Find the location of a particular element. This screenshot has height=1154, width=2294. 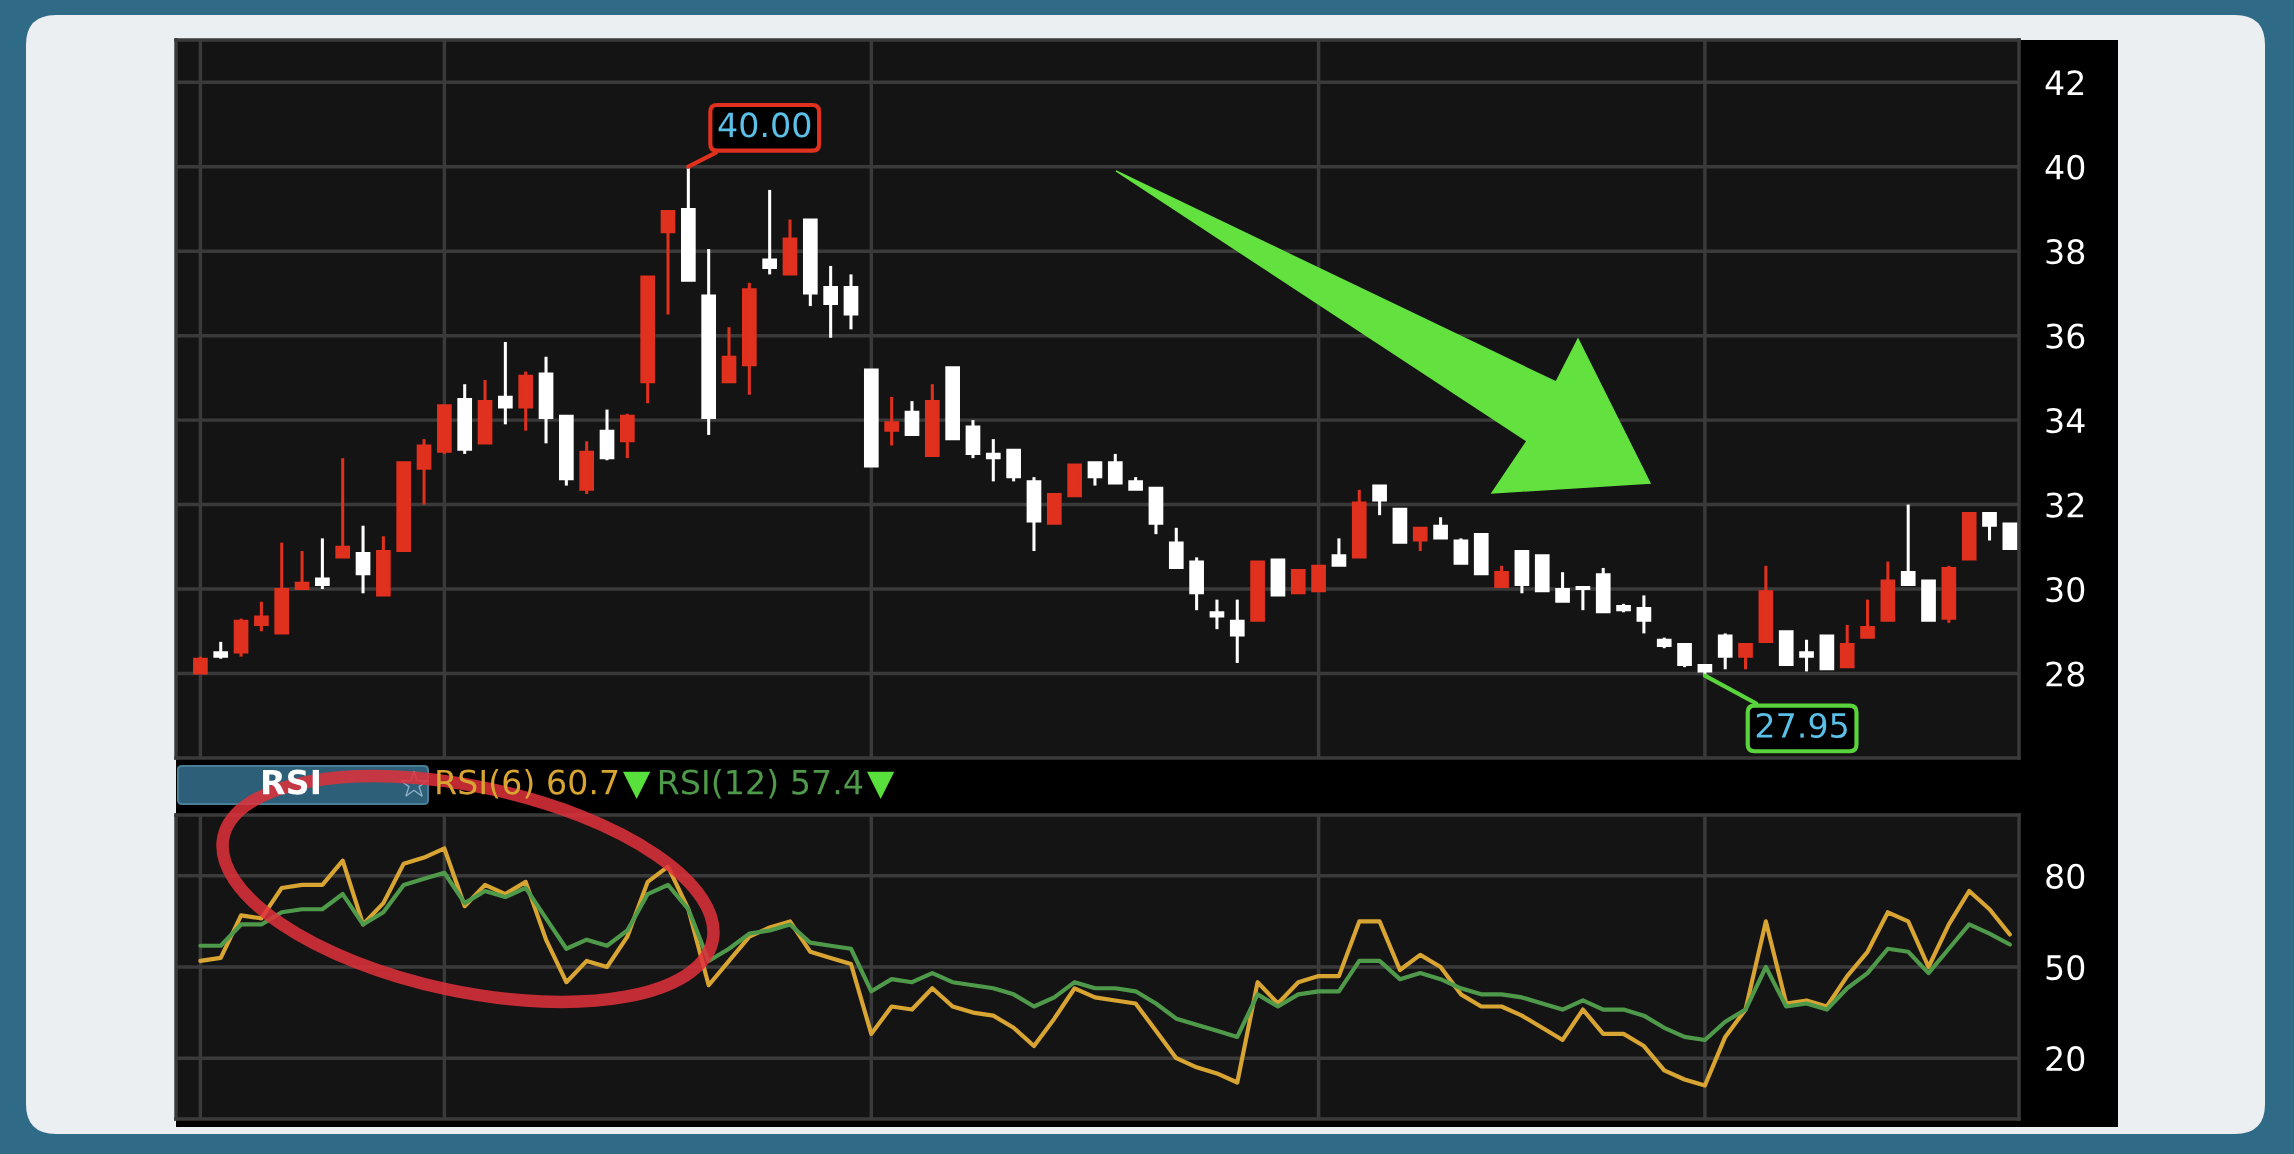

y-tick-label: 34 is located at coordinates (2065, 421).